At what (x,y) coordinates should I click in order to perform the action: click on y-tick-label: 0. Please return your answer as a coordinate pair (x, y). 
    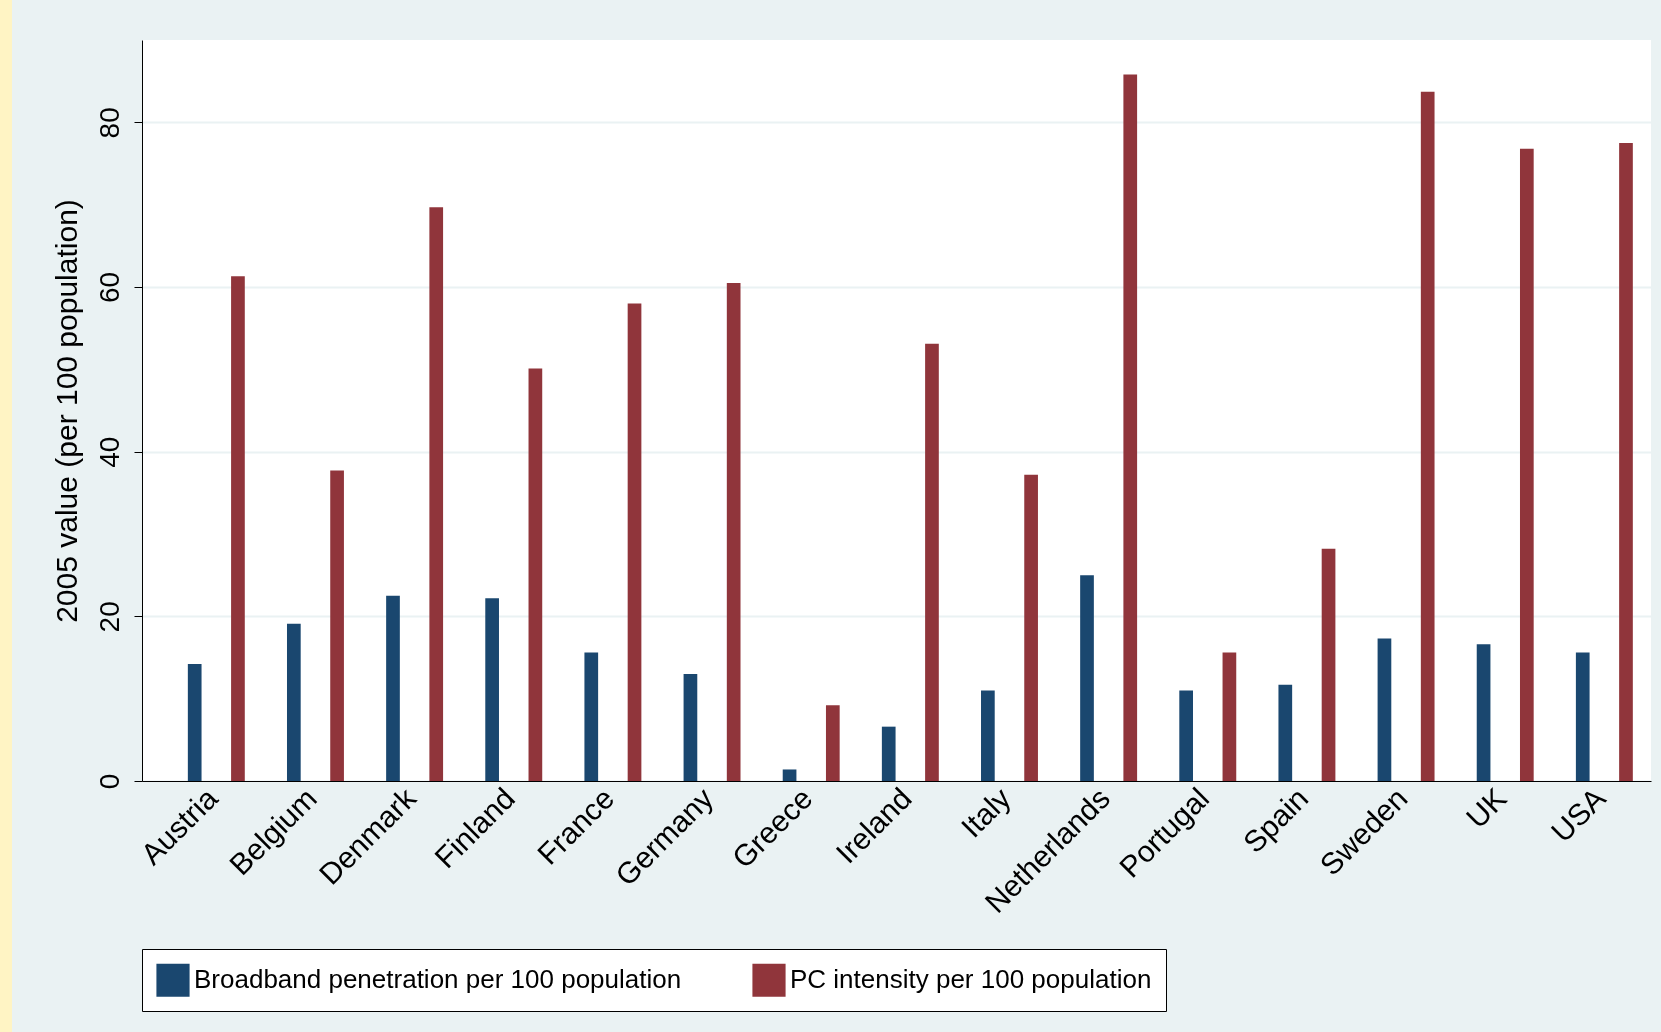
    Looking at the image, I should click on (109, 781).